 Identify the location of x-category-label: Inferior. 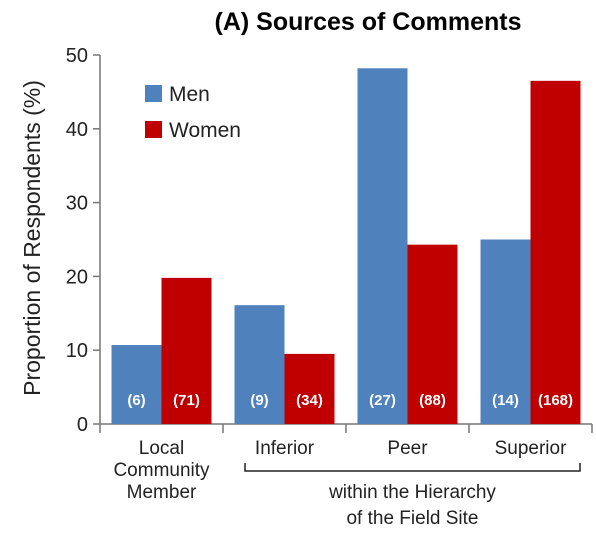
(285, 448).